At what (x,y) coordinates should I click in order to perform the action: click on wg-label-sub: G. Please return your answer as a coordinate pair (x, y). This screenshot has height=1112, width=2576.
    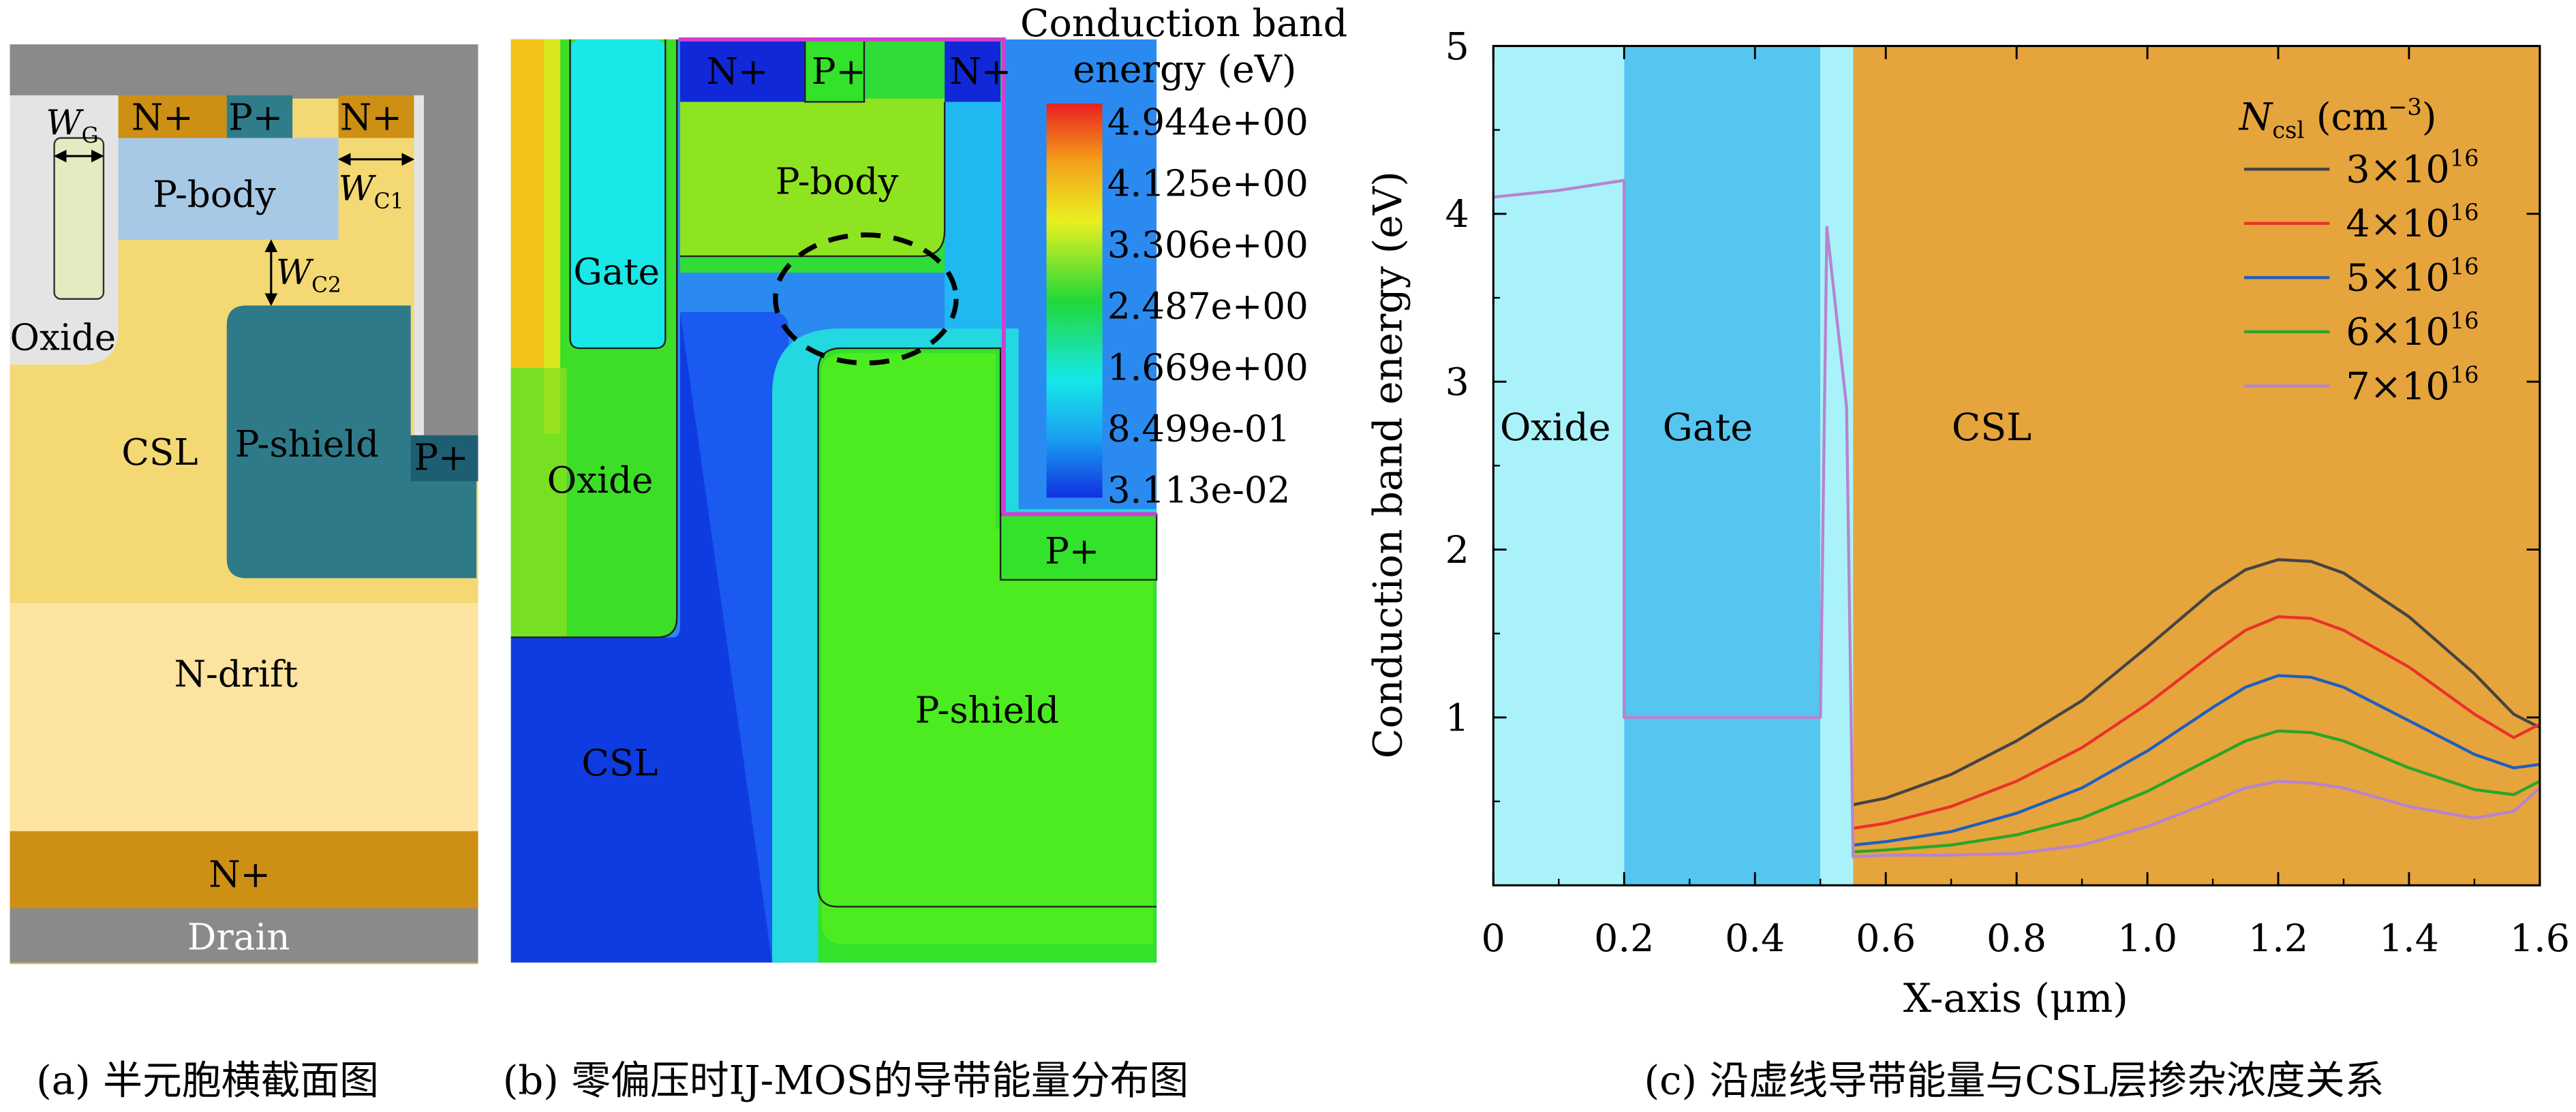
    Looking at the image, I should click on (91, 136).